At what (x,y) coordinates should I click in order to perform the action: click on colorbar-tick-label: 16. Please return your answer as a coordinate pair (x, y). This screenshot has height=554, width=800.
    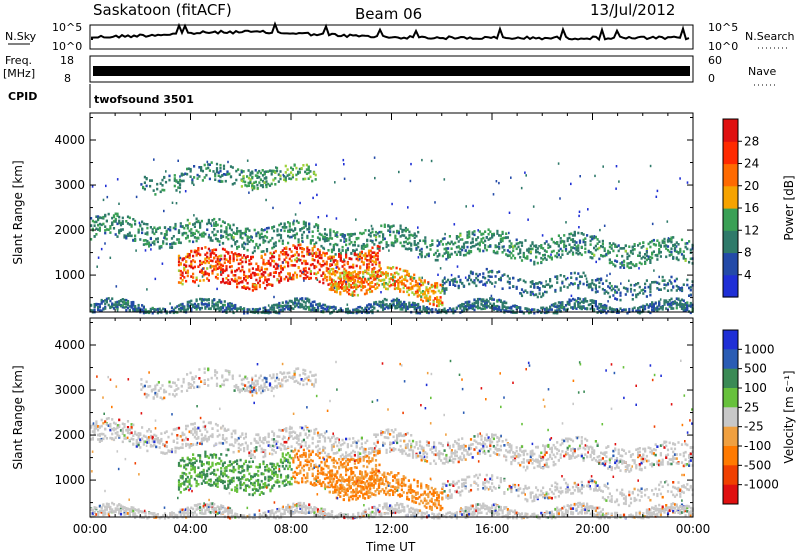
    Looking at the image, I should click on (751, 208).